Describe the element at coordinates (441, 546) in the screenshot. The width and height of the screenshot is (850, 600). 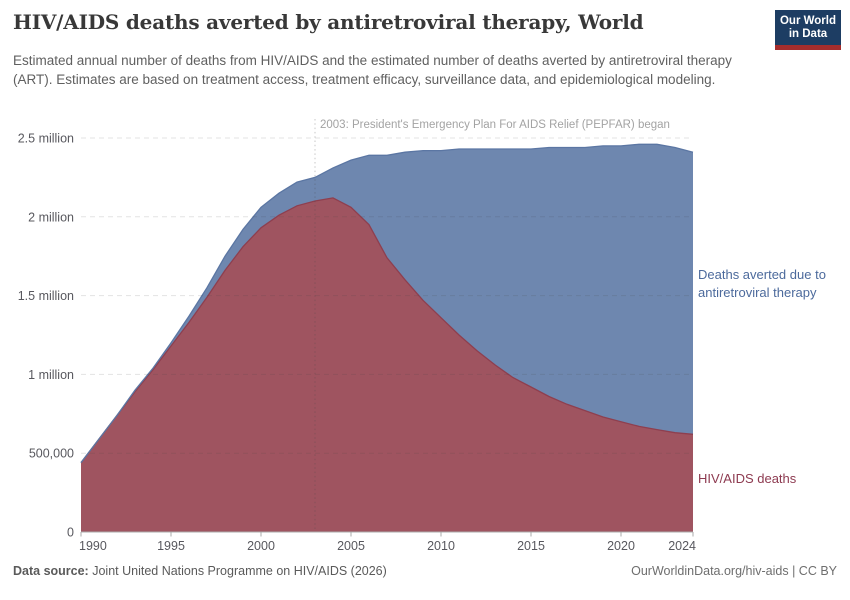
I see `x-axis-label: 2010` at that location.